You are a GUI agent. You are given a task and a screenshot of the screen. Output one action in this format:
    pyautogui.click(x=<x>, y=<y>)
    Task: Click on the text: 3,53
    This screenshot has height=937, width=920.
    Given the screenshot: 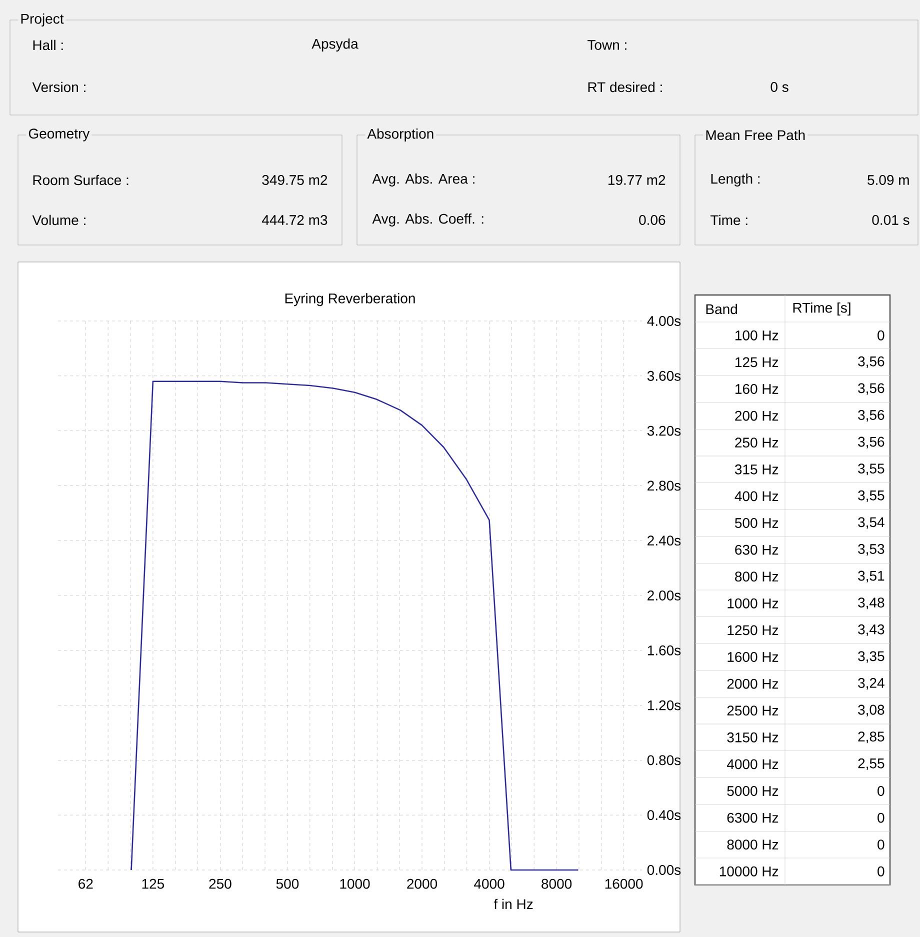 What is the action you would take?
    pyautogui.click(x=871, y=550)
    